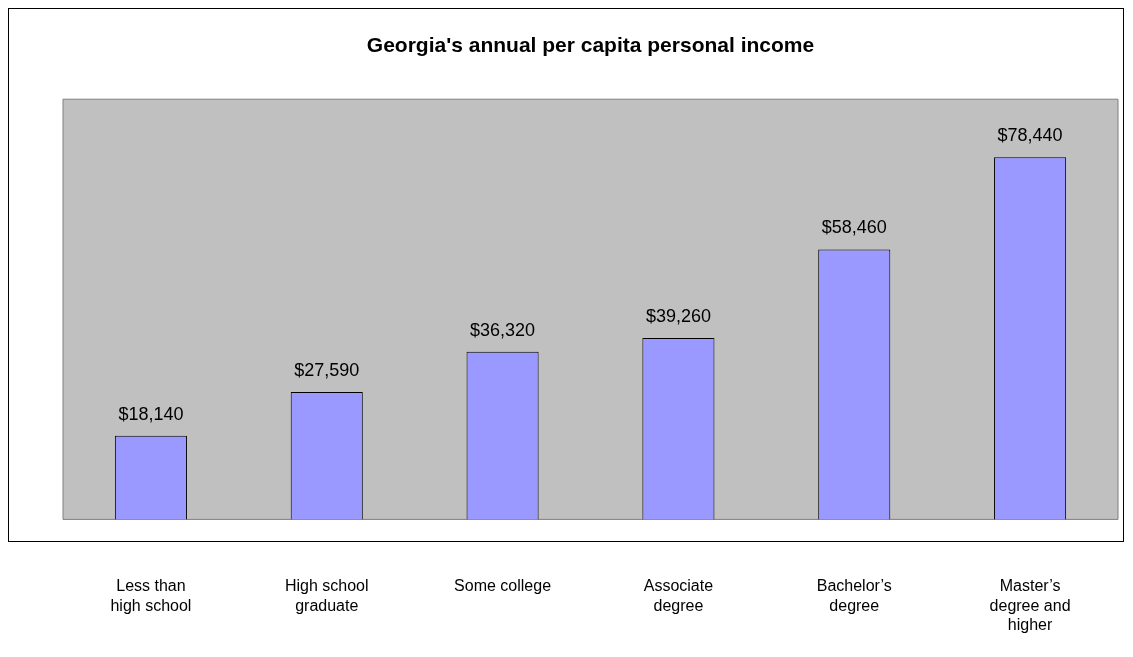 This screenshot has width=1133, height=657. What do you see at coordinates (503, 586) in the screenshot?
I see `x-tick-label: Some college` at bounding box center [503, 586].